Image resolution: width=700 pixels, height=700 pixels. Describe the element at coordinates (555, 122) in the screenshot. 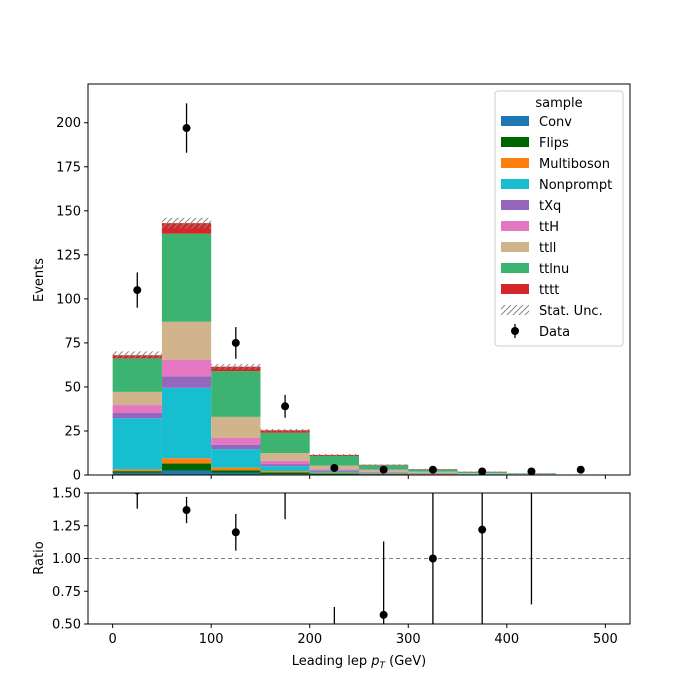

I see `legend-label-conv: Conv` at that location.